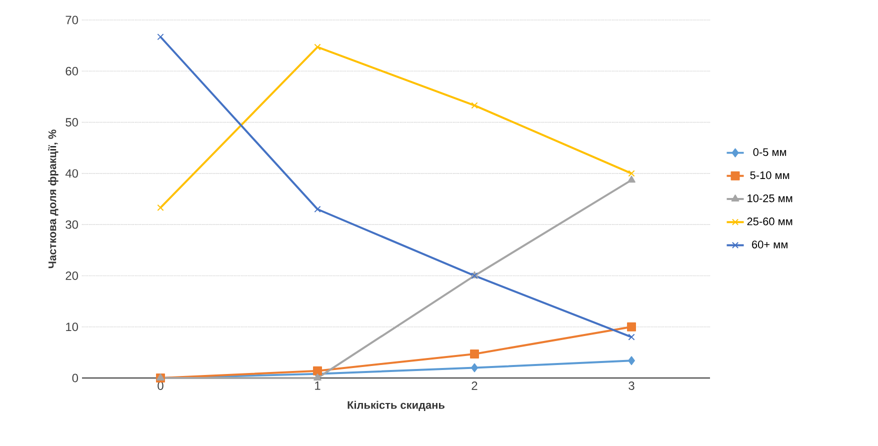 Image resolution: width=878 pixels, height=446 pixels. What do you see at coordinates (769, 152) in the screenshot?
I see `legend-label: 0-5 мм` at bounding box center [769, 152].